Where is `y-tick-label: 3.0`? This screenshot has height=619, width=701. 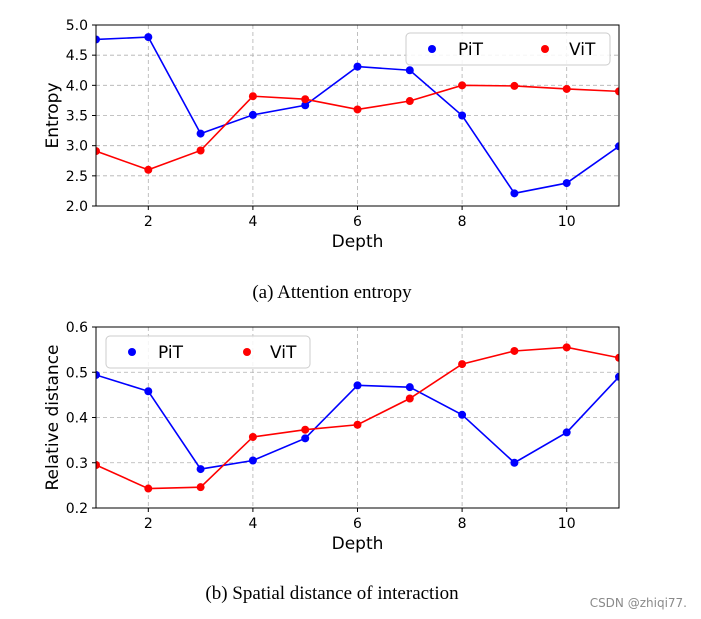
y-tick-label: 3.0 is located at coordinates (77, 147).